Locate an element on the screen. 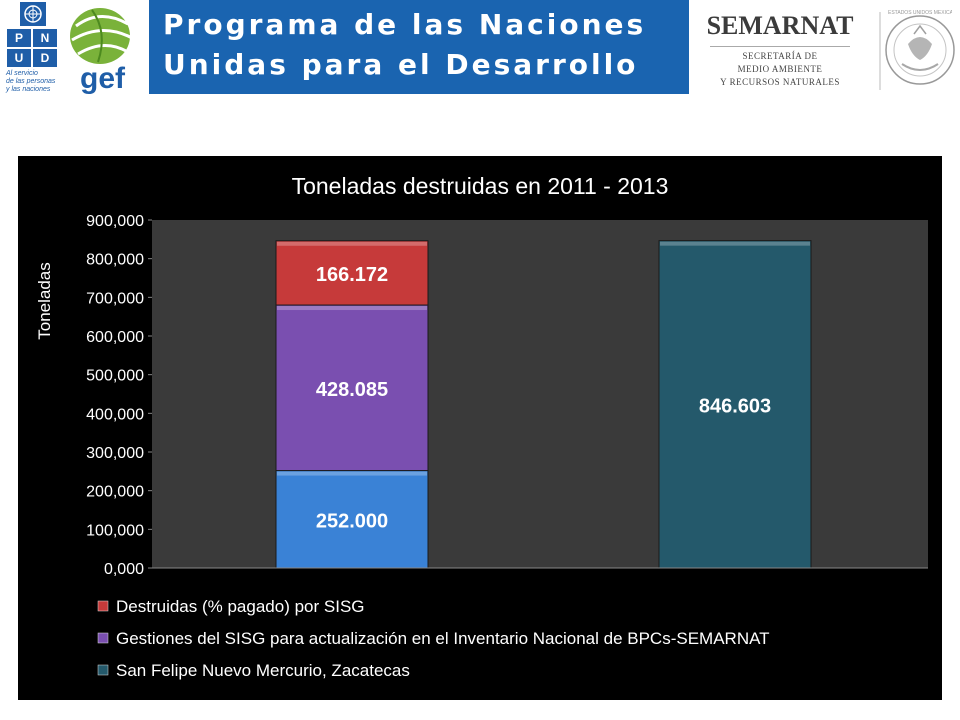  y-tick-label: 0,000 is located at coordinates (124, 569).